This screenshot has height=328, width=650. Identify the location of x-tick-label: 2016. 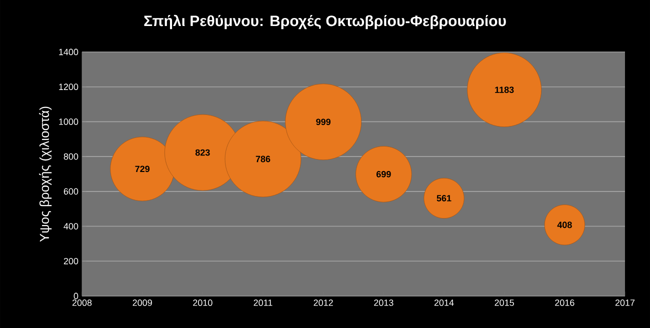
(564, 303).